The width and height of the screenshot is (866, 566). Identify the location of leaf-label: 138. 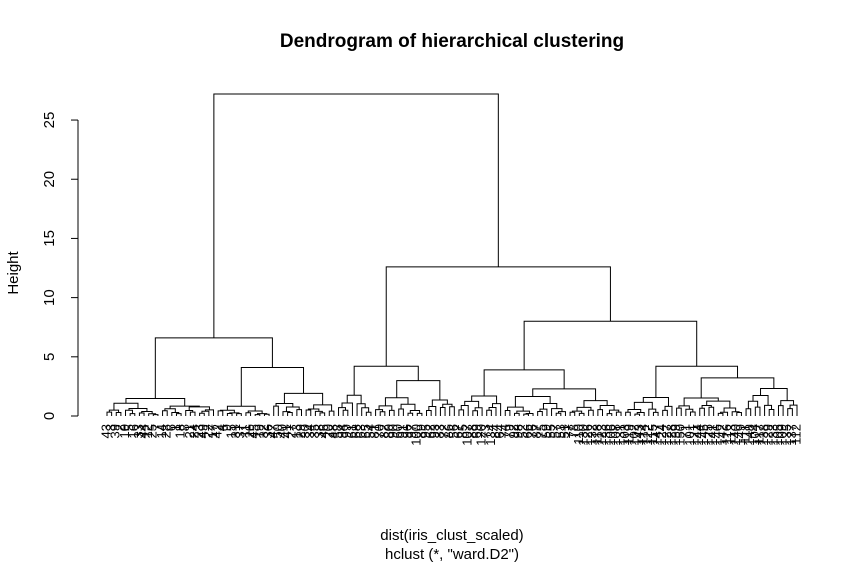
(763, 435).